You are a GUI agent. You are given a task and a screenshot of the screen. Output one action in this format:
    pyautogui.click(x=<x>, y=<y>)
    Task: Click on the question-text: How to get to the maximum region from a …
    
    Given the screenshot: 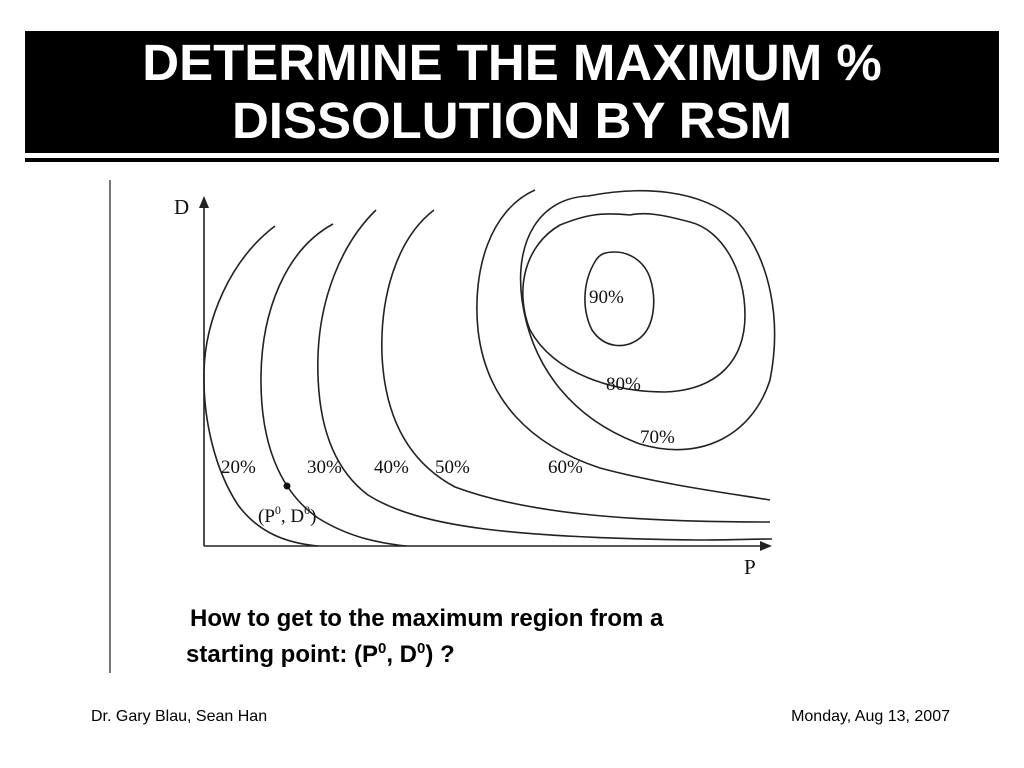 What is the action you would take?
    pyautogui.click(x=526, y=637)
    